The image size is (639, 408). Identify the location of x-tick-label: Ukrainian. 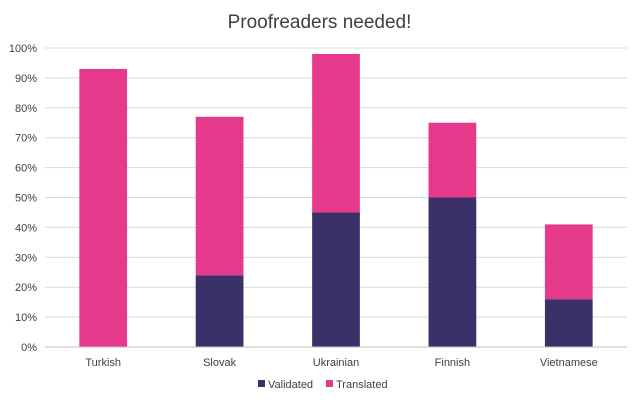
(336, 363).